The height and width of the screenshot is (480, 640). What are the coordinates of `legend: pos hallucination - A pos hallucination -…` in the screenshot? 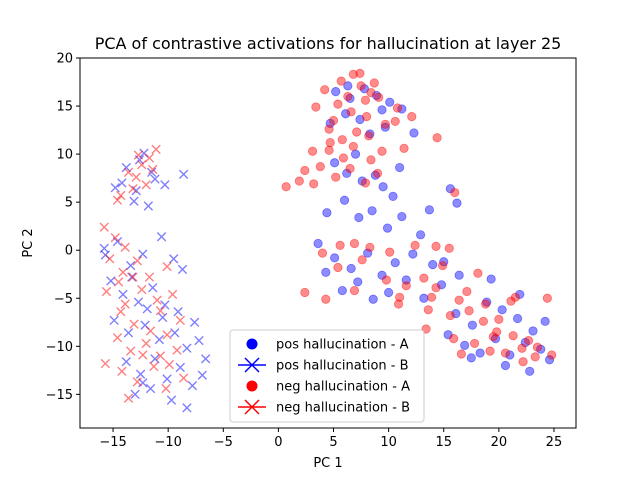 It's located at (327, 376).